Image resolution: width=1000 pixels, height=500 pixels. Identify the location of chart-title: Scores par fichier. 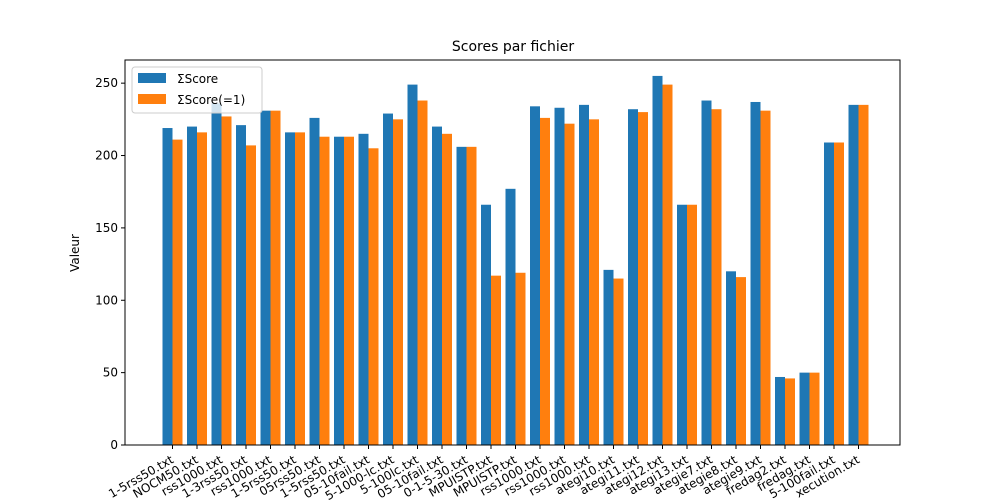
(513, 47).